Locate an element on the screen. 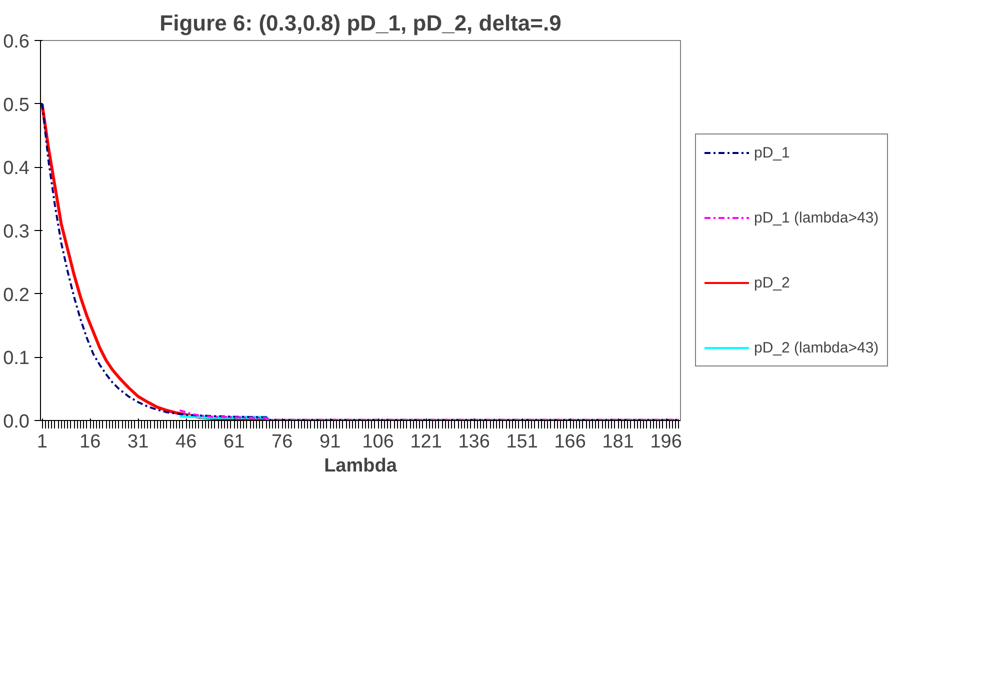 The height and width of the screenshot is (685, 982). legend-label: pD_1 (lambda>43) is located at coordinates (816, 217).